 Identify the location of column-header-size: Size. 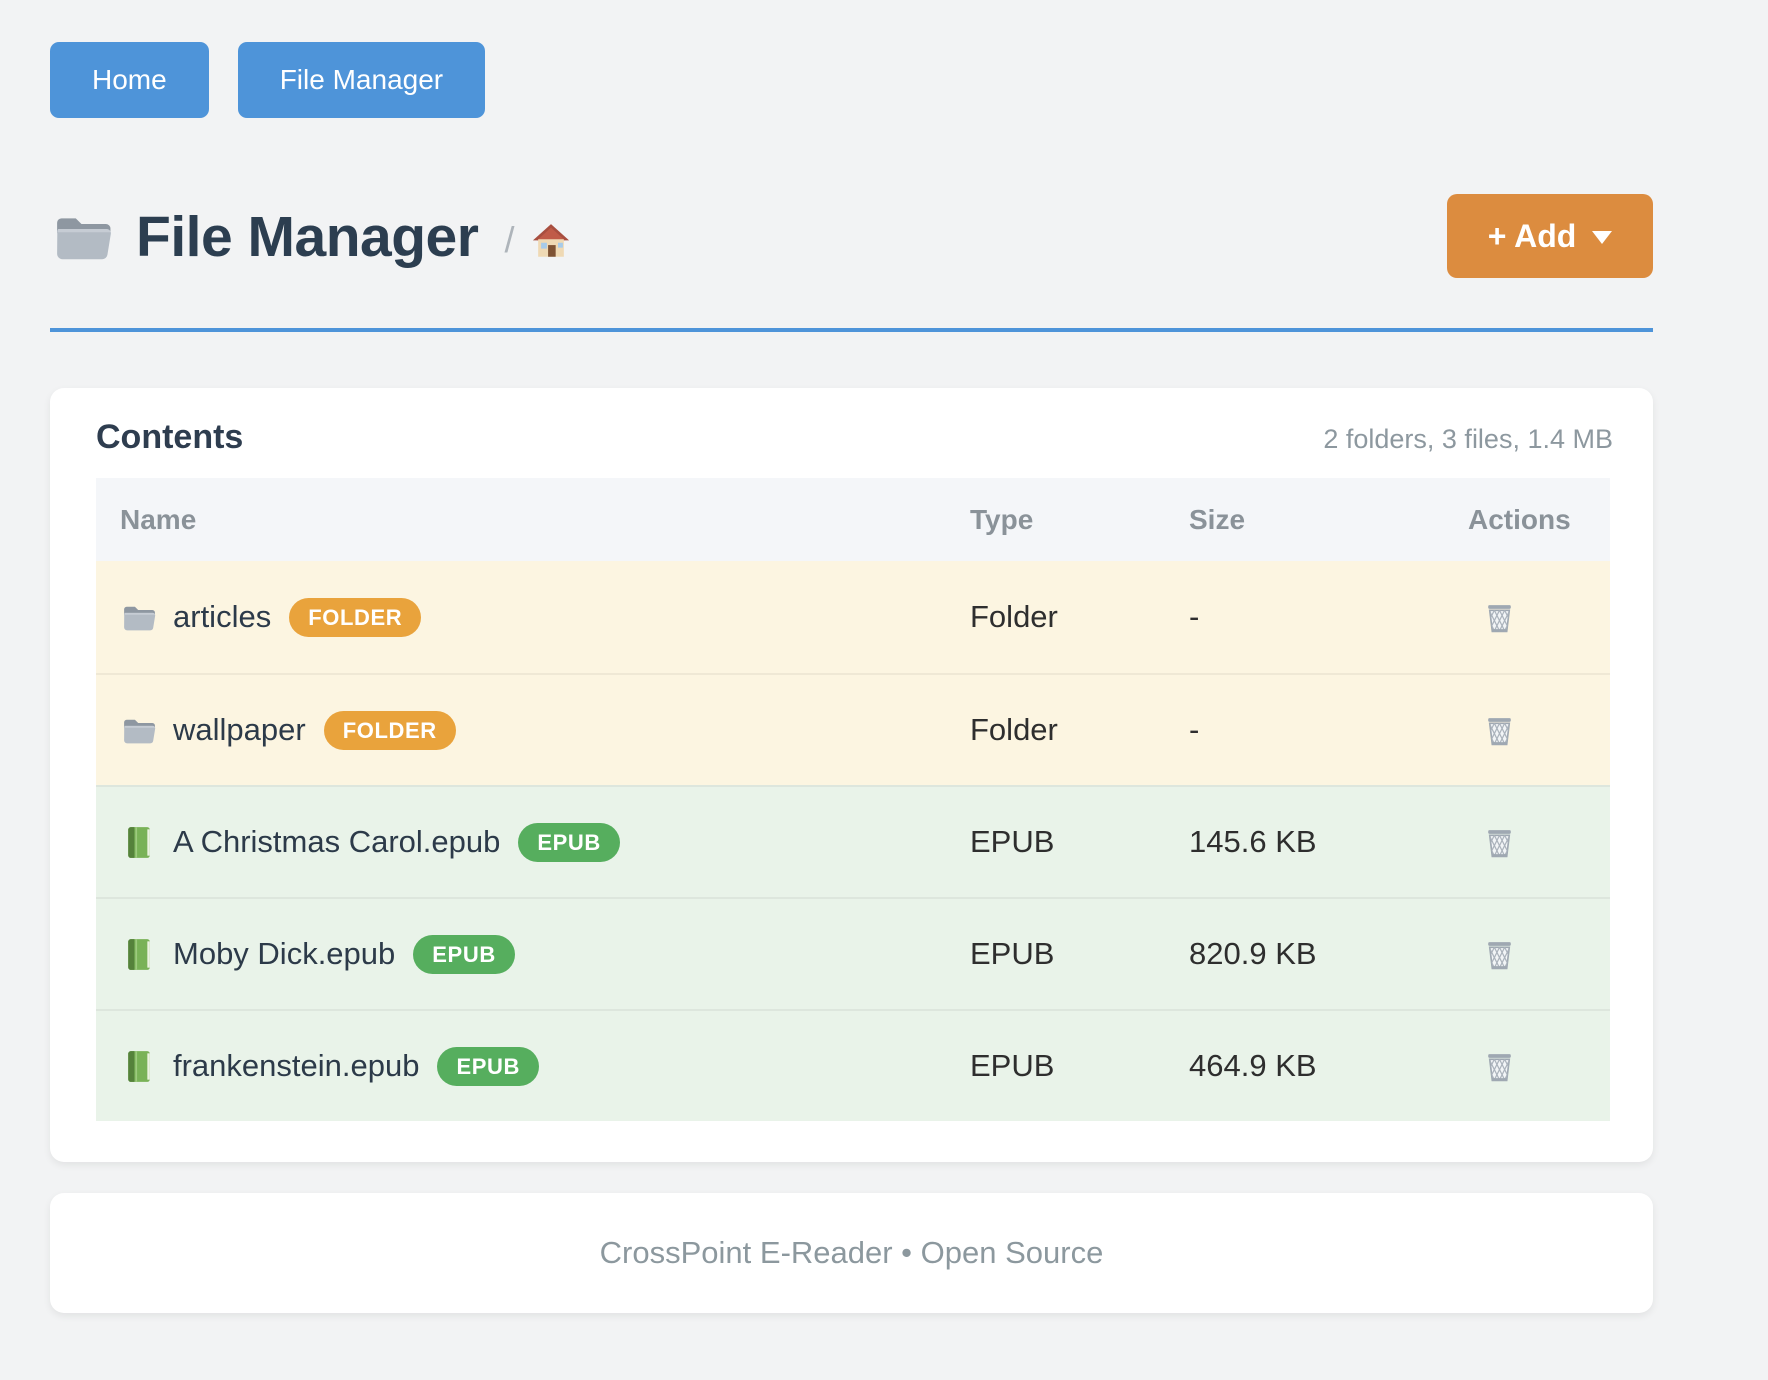
(1217, 519).